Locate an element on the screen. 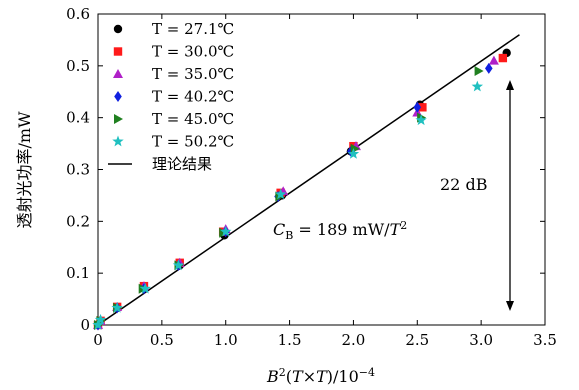 This screenshot has width=579, height=390. coefficient-annotation: CB = 189 mW/T2 is located at coordinates (340, 231).